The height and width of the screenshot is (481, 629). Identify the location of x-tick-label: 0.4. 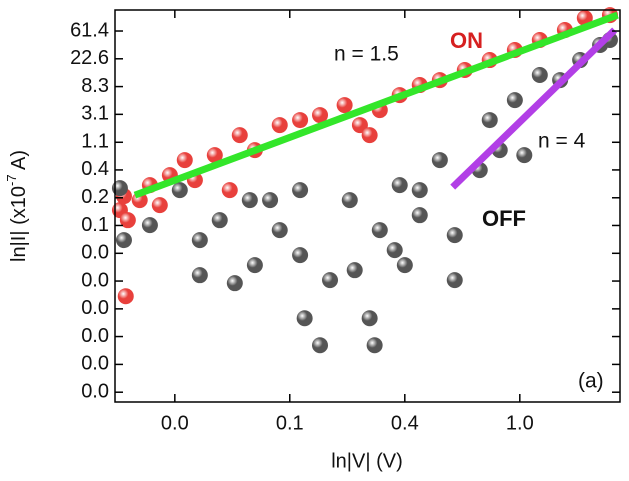
(405, 423).